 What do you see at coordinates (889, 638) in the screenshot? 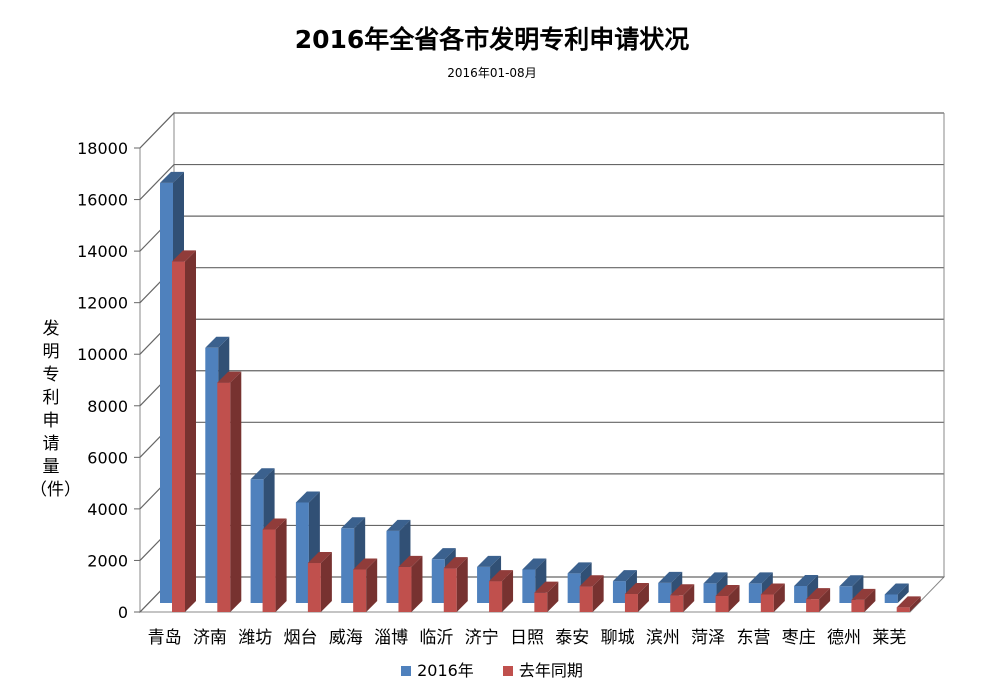
I see `x-category-label: 莱芜` at bounding box center [889, 638].